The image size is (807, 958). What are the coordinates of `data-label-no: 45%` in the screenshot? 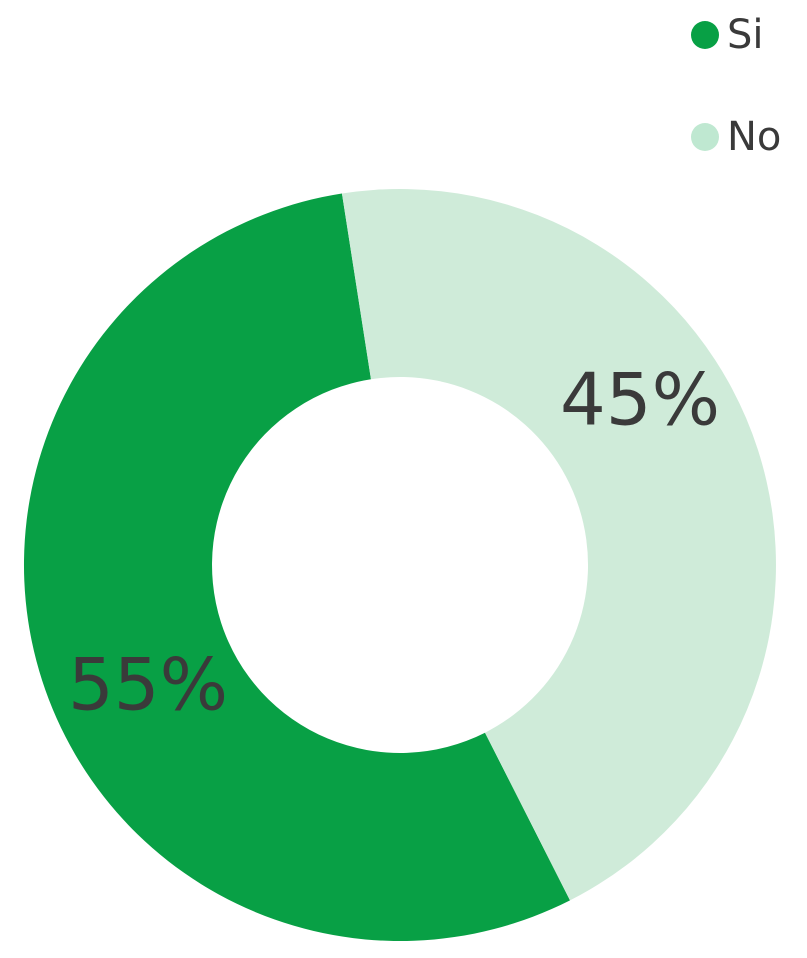 It's located at (640, 400).